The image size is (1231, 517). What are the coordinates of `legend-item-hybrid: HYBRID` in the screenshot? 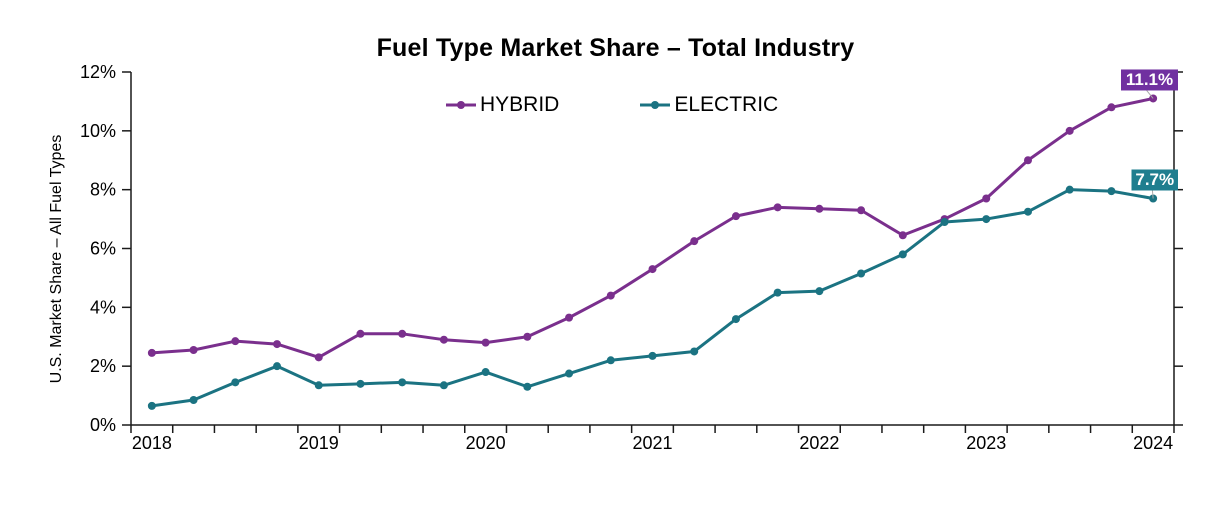 It's located at (502, 105).